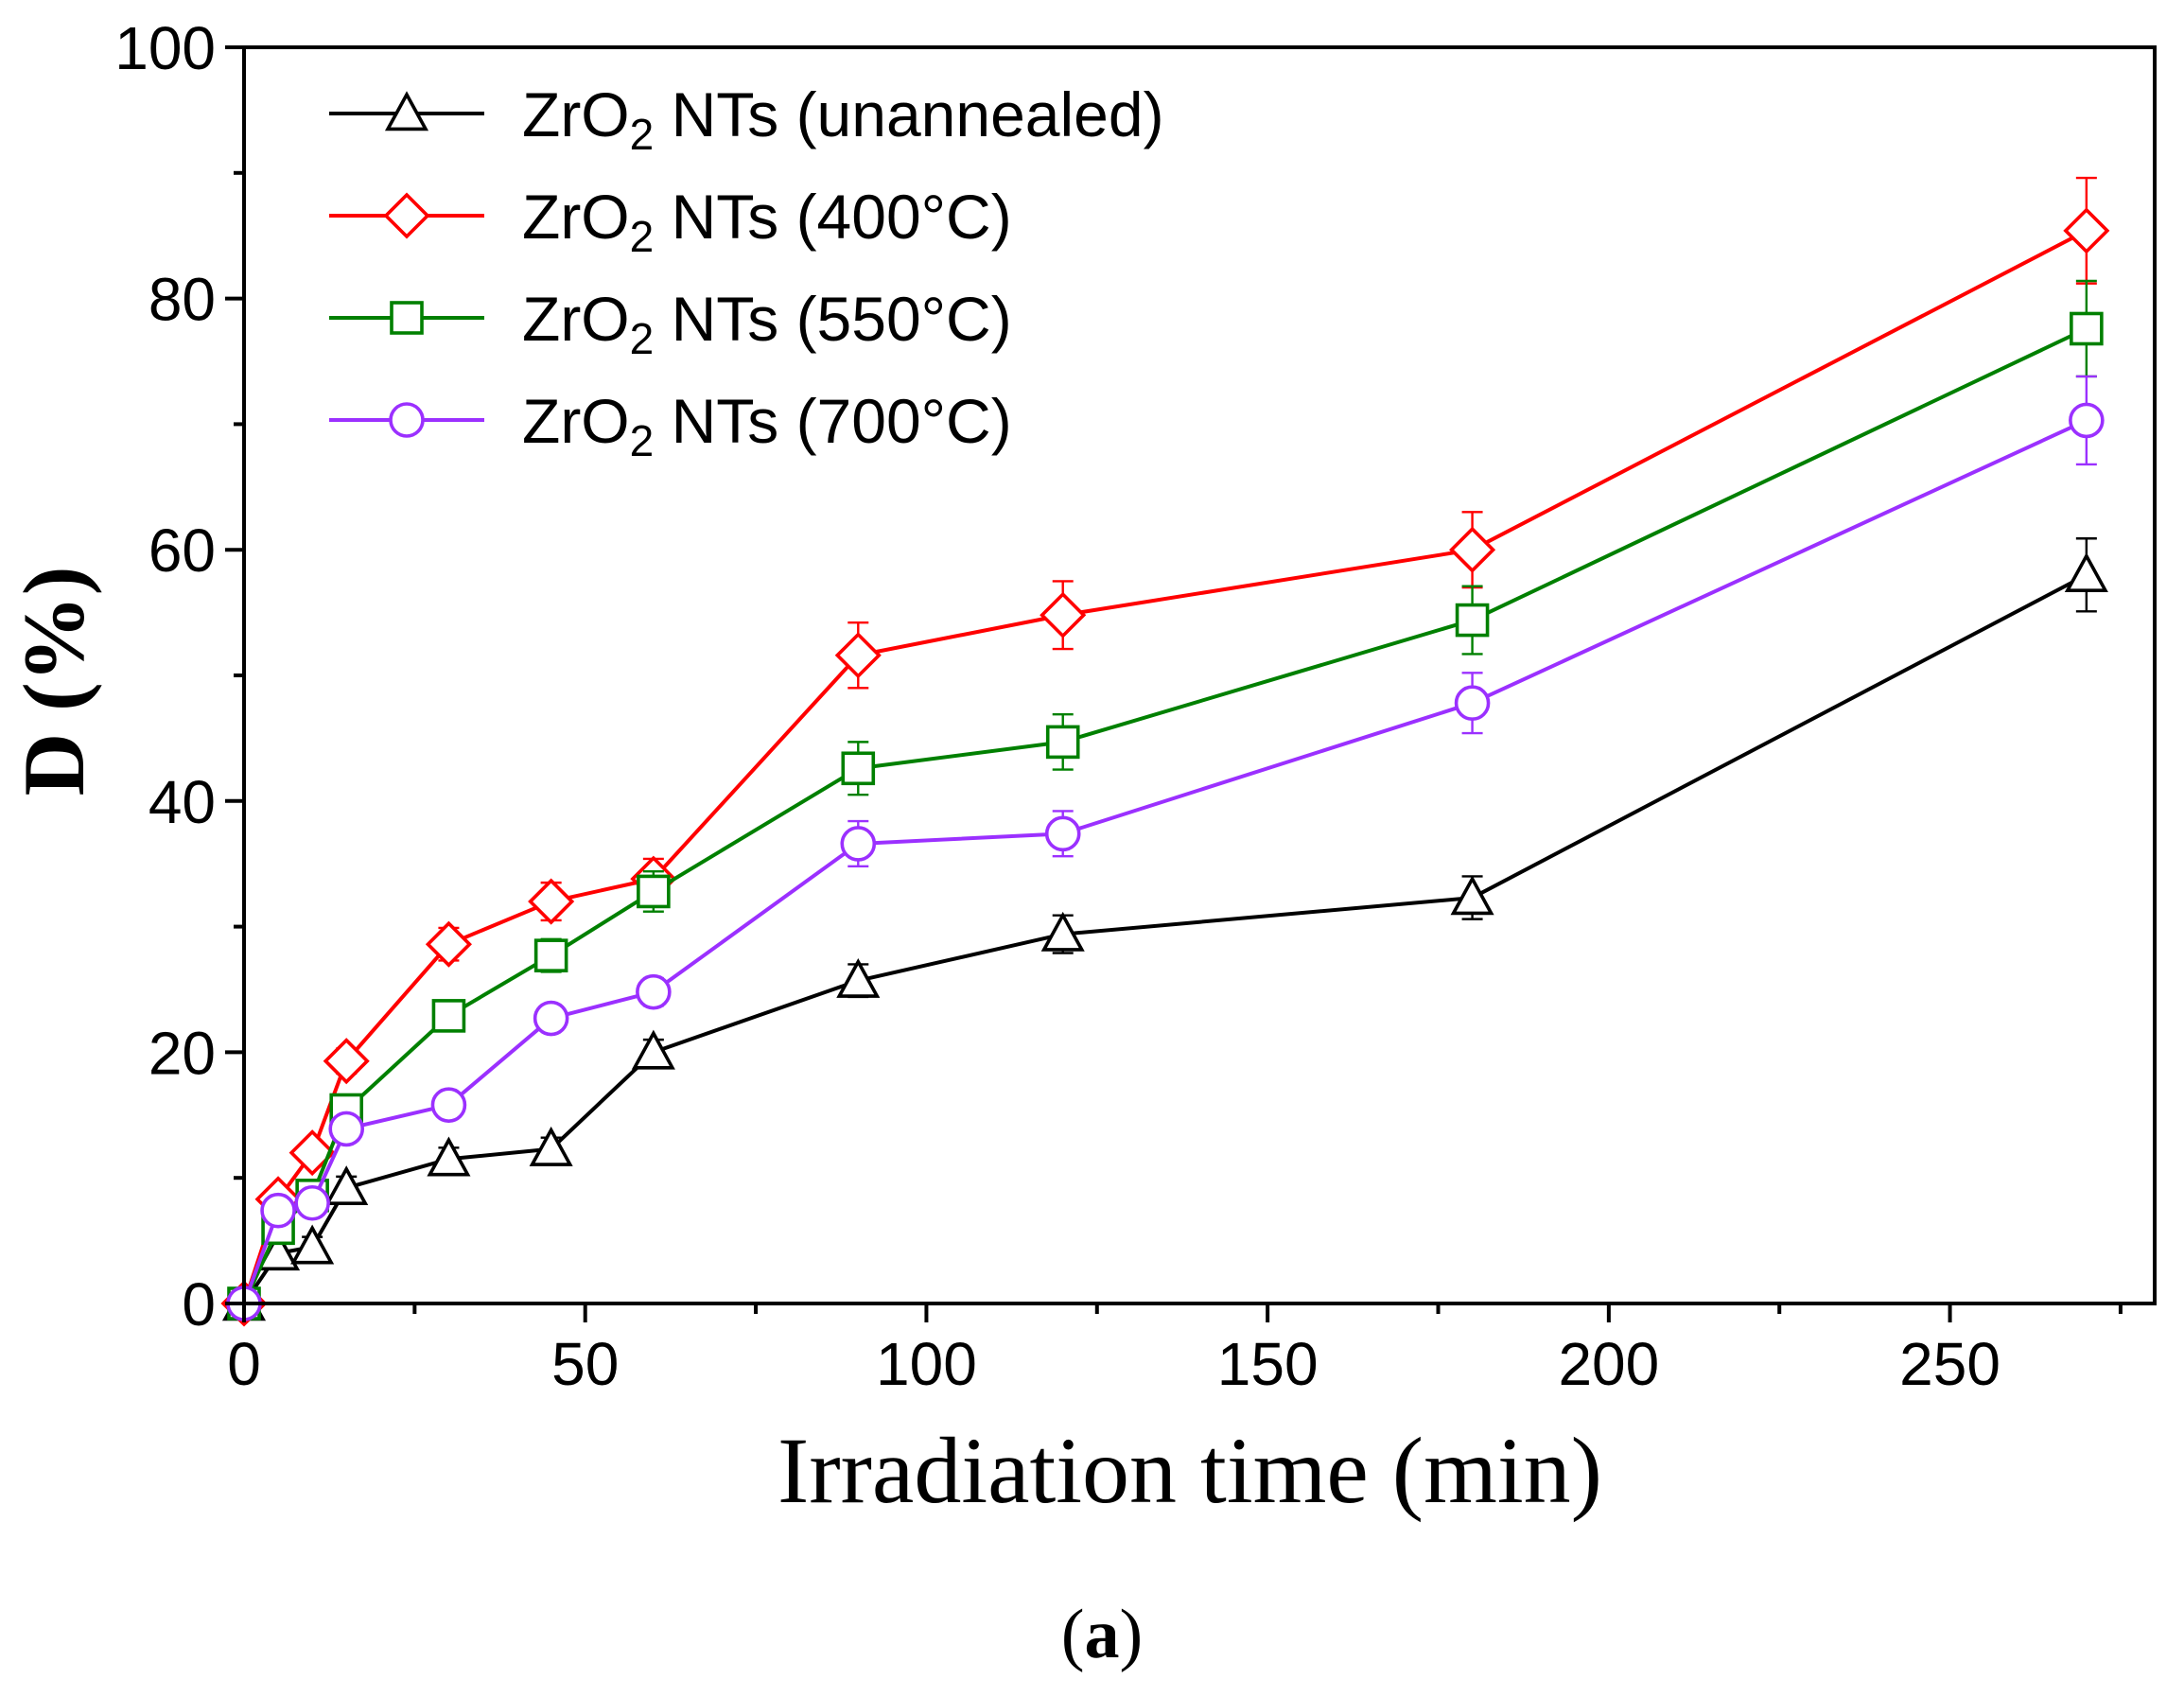 The width and height of the screenshot is (2184, 1697). Describe the element at coordinates (182, 802) in the screenshot. I see `y-tick-label: 40` at that location.